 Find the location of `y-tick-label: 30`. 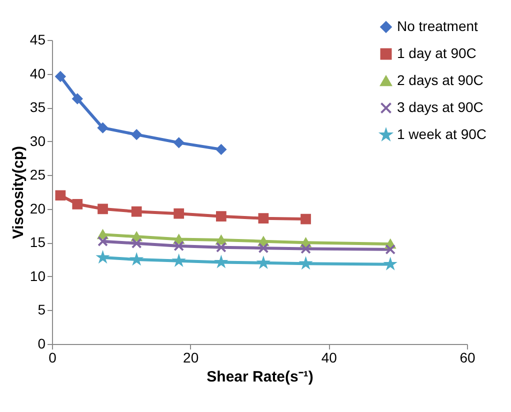

y-tick-label: 30 is located at coordinates (38, 140).